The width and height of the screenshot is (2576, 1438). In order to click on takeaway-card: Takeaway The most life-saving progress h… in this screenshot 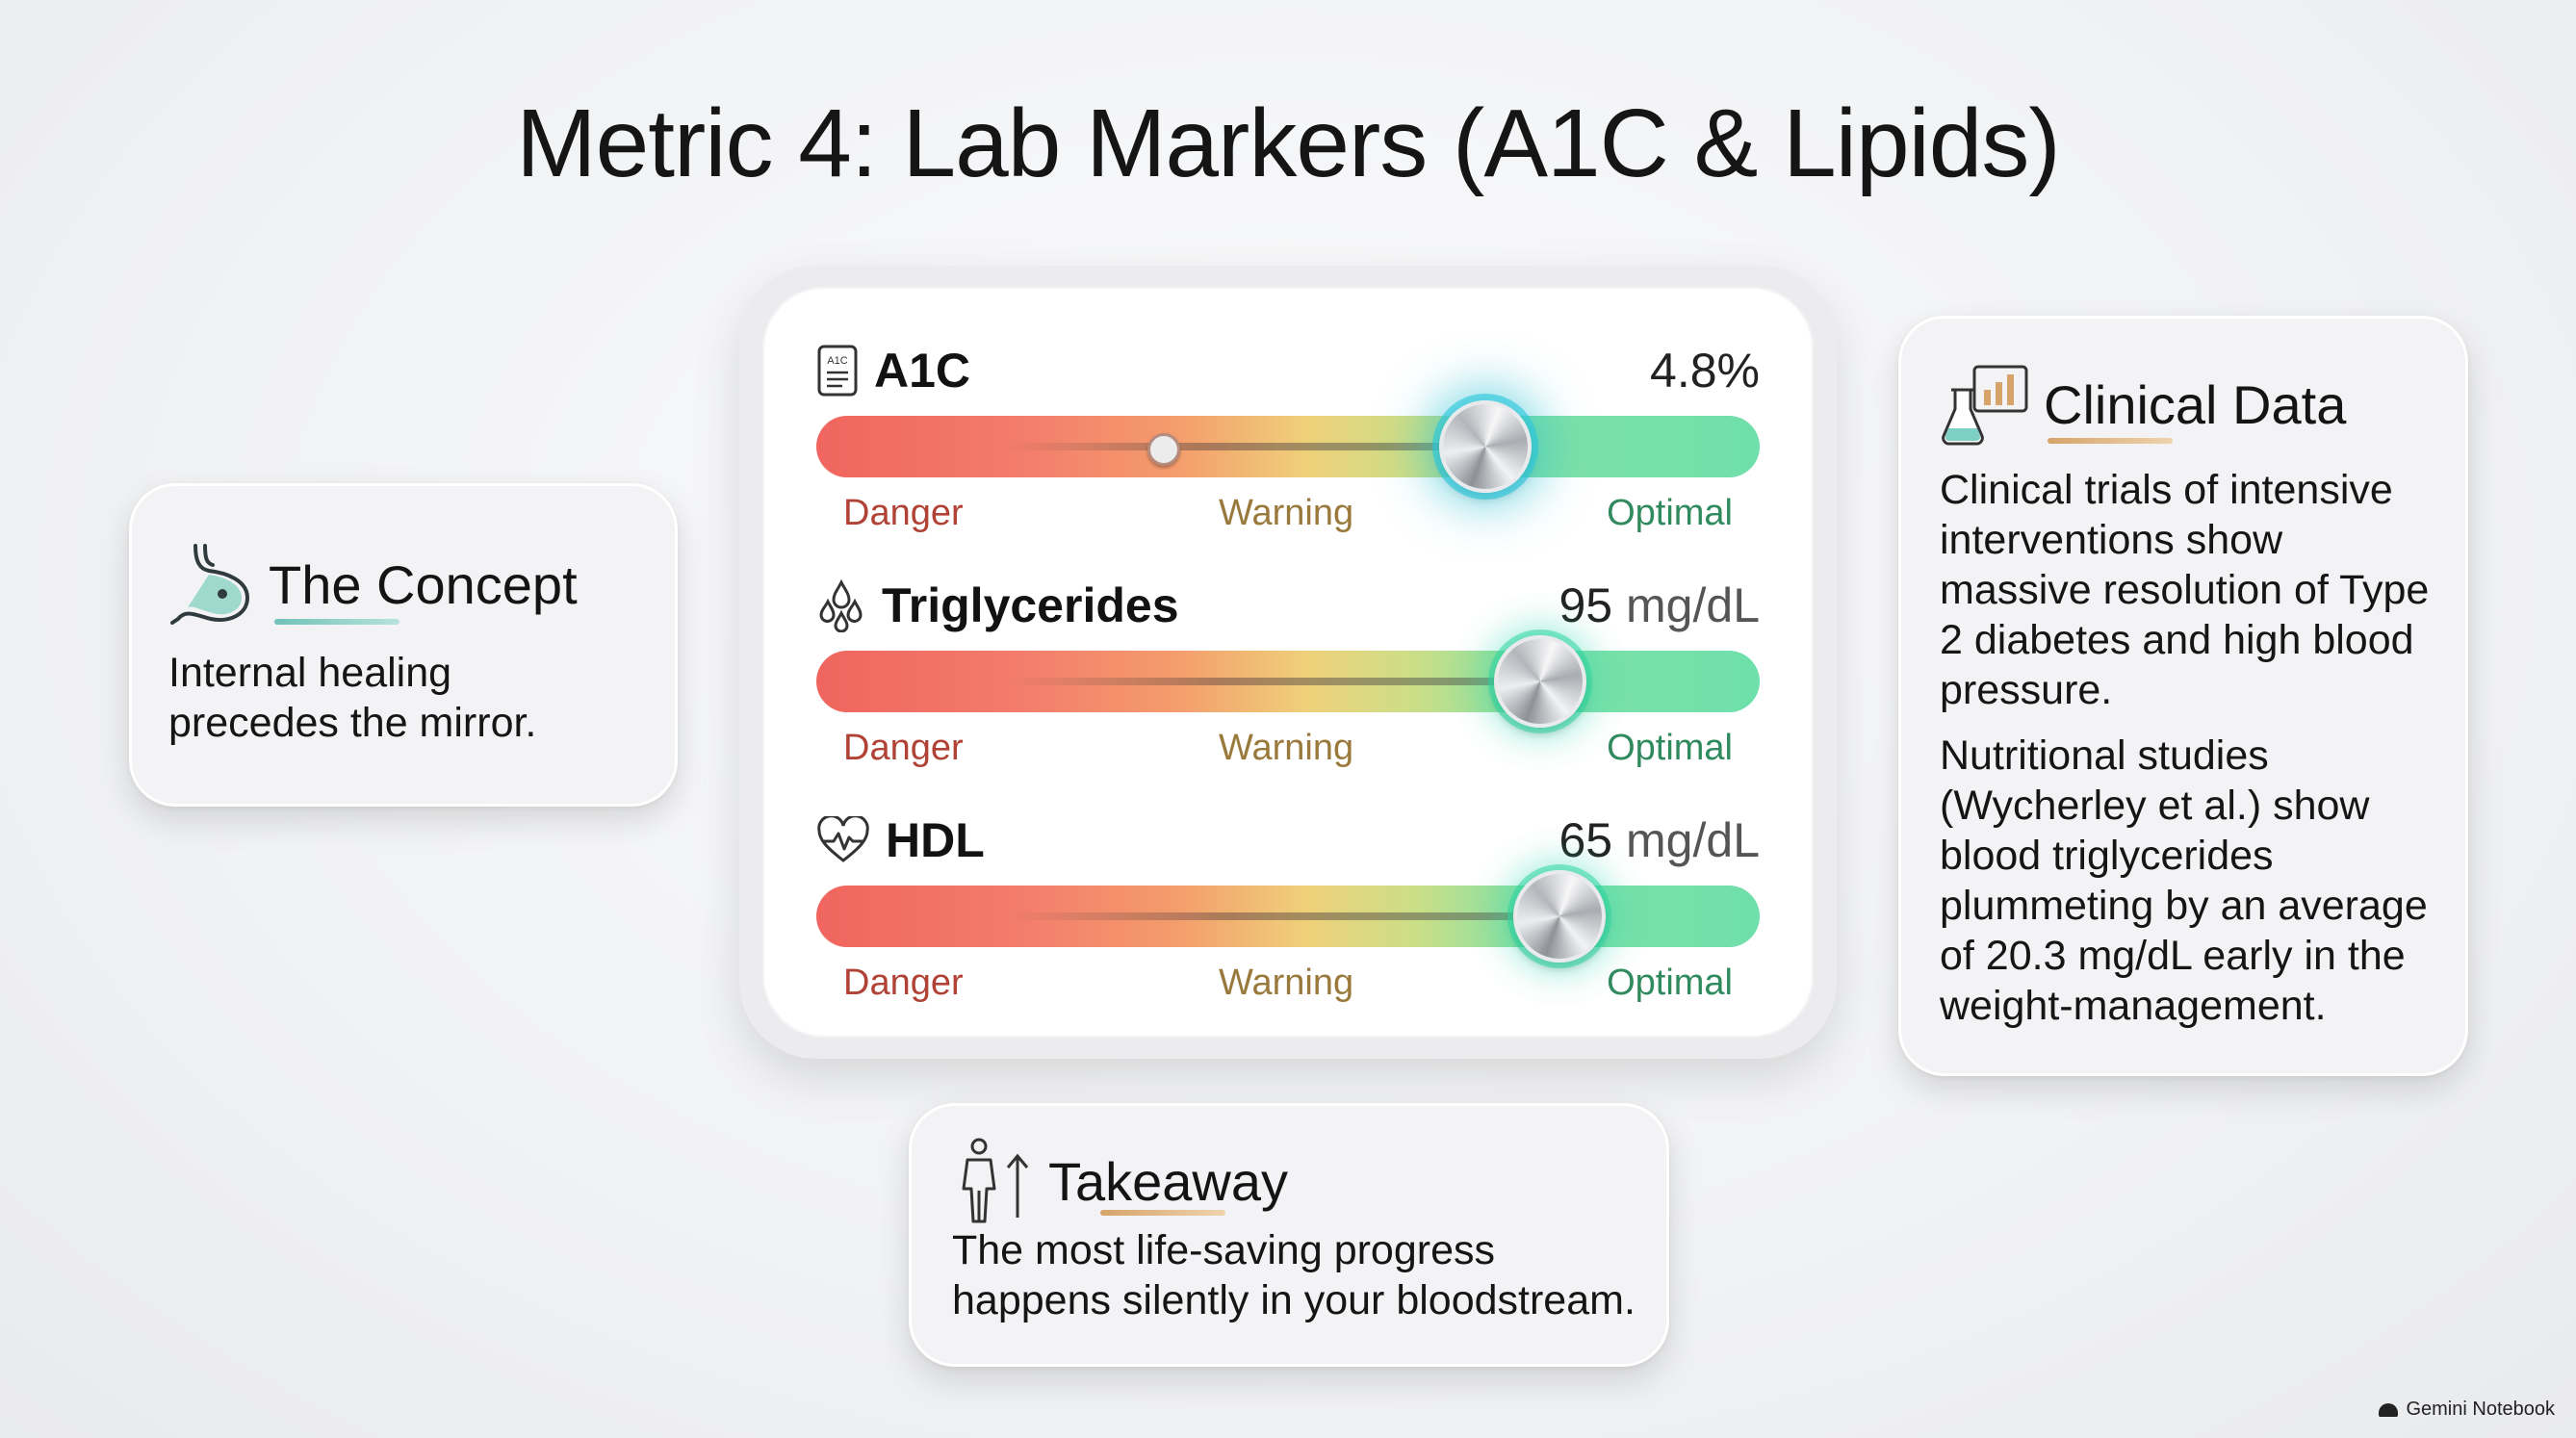, I will do `click(1289, 1235)`.